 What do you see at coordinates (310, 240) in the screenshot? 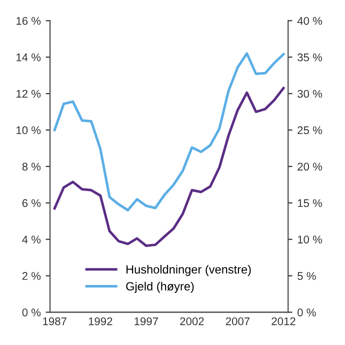
I see `y2-tick-label: 10 %` at bounding box center [310, 240].